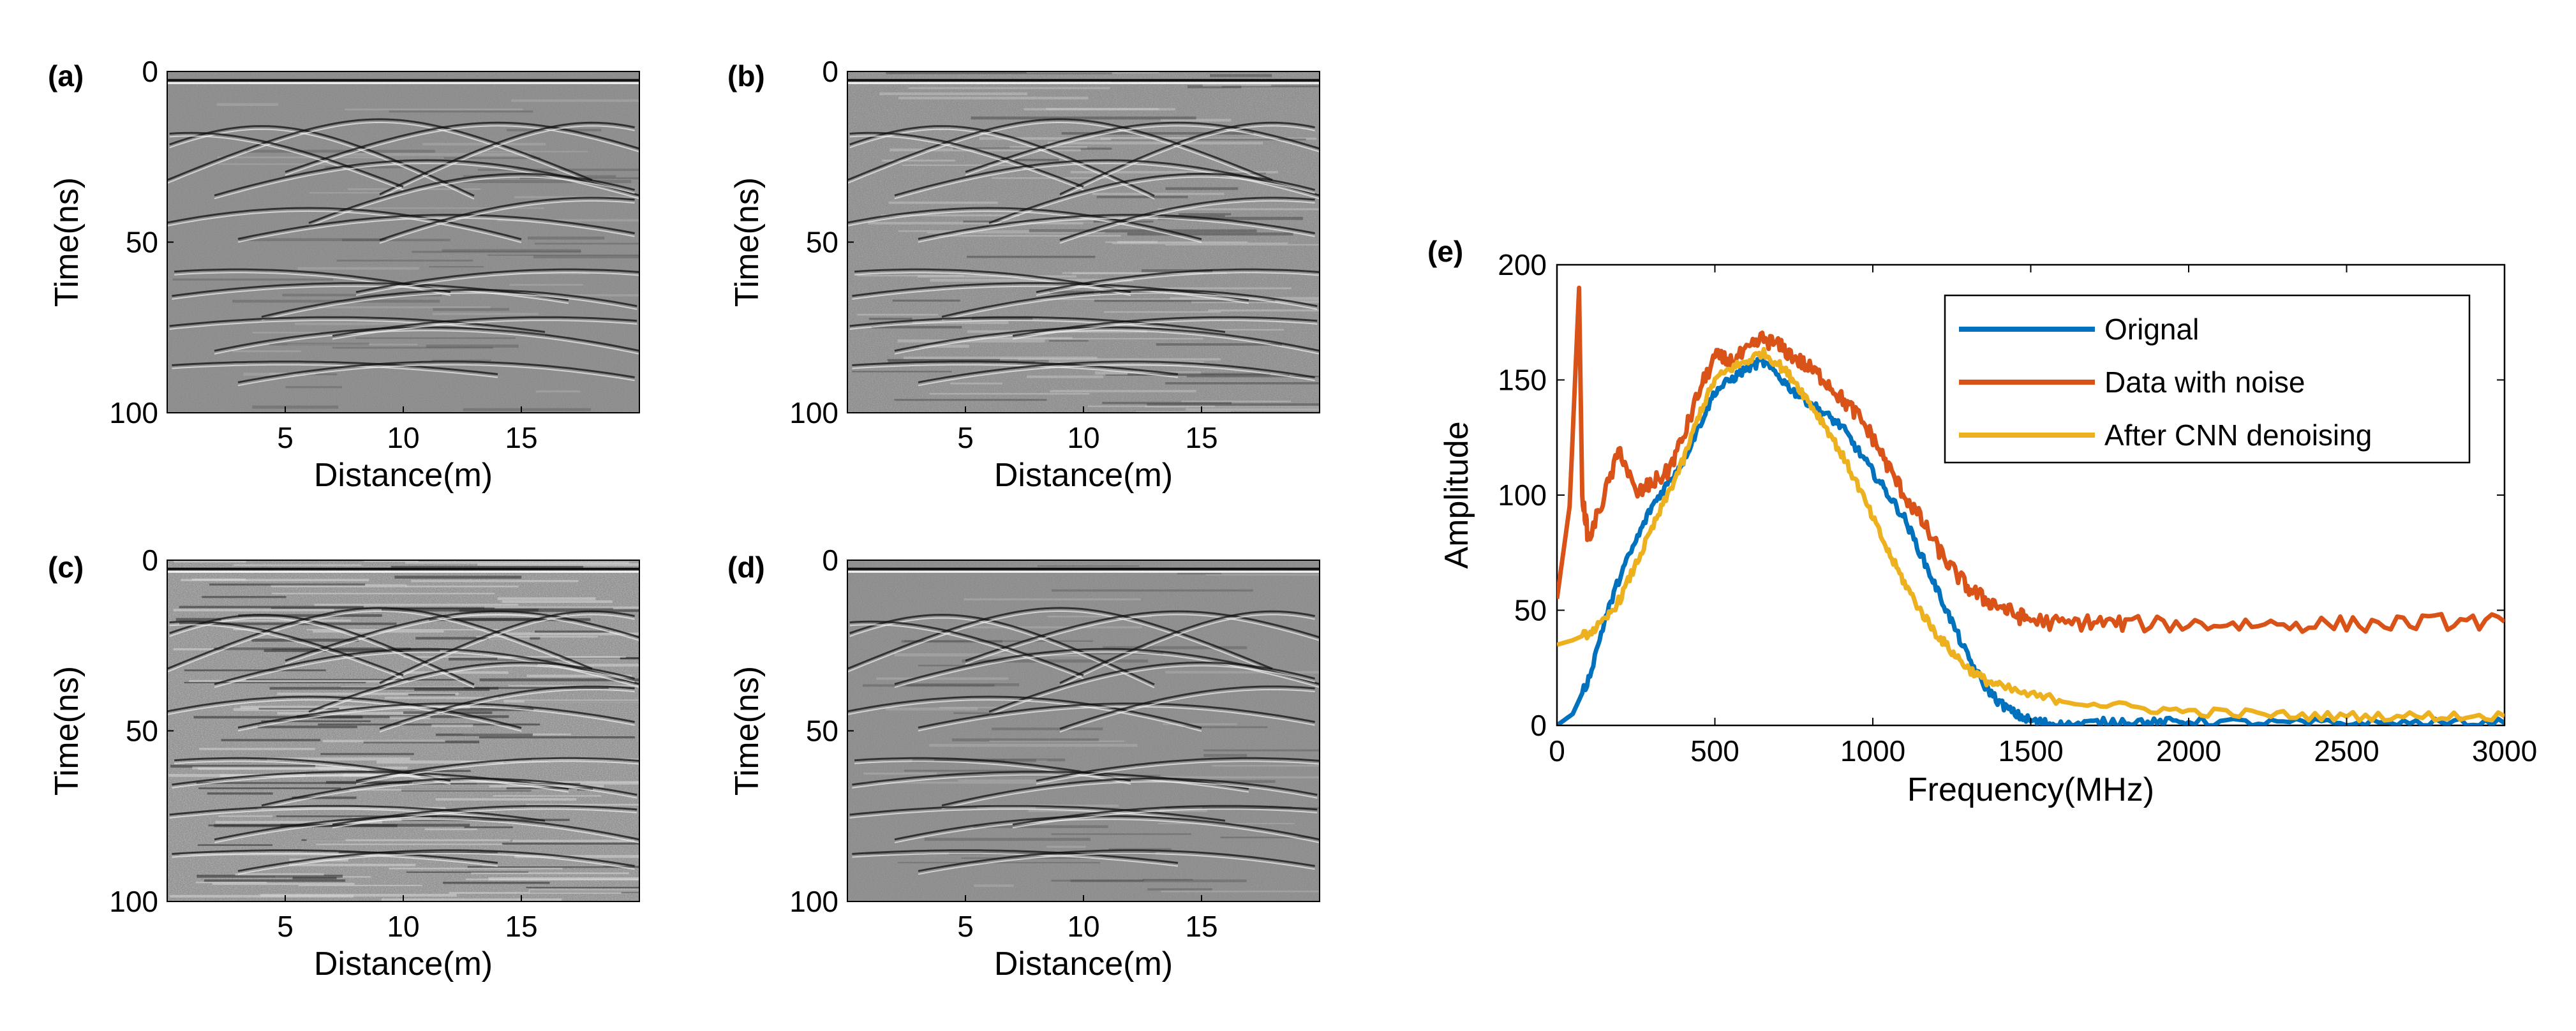 The height and width of the screenshot is (1031, 2576). What do you see at coordinates (344, 763) in the screenshot?
I see `radargram-panel-c: 5 10 15 0 50 100 Distance(m) Time(ns) (c)` at bounding box center [344, 763].